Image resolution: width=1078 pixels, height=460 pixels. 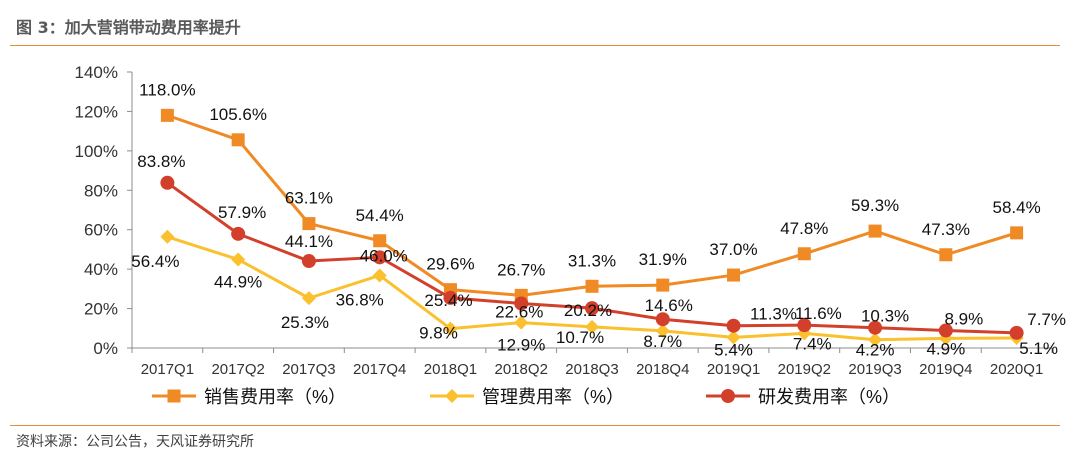 What do you see at coordinates (309, 241) in the screenshot?
I see `data-label: 44.1%` at bounding box center [309, 241].